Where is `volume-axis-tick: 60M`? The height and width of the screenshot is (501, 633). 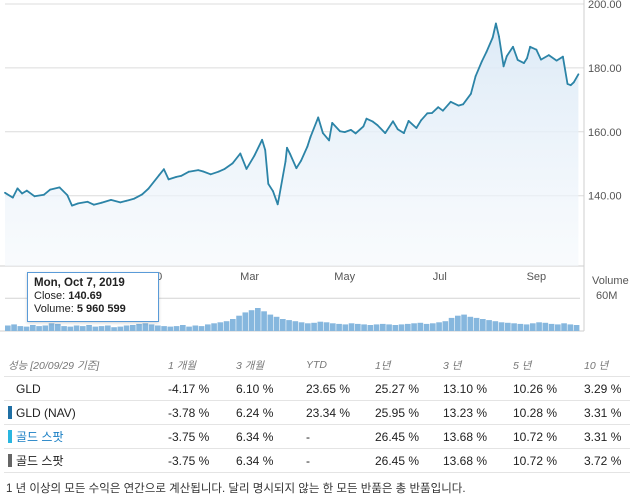 volume-axis-tick: 60M is located at coordinates (606, 296).